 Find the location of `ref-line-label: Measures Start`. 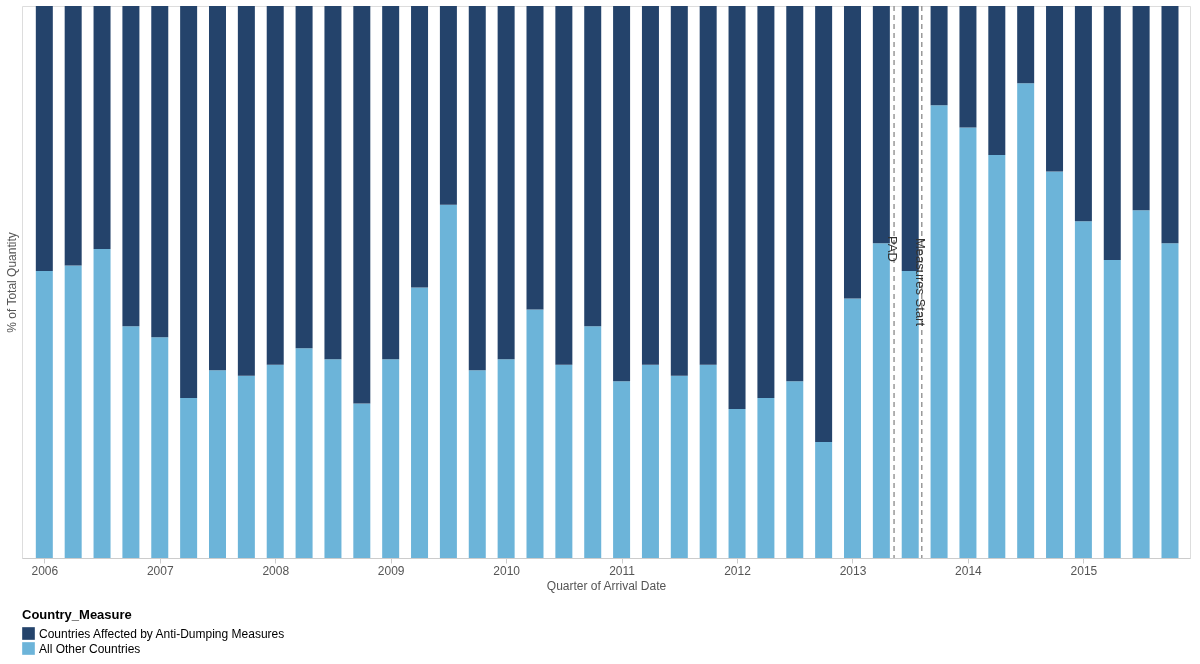

ref-line-label: Measures Start is located at coordinates (920, 282).